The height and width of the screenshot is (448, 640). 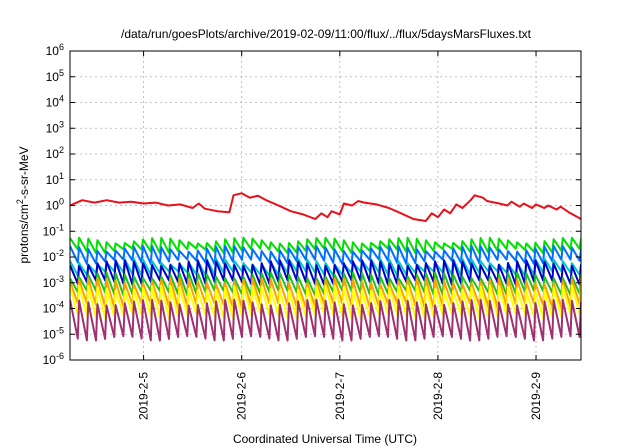 I want to click on x-tick-label: 2019-2-6, so click(x=242, y=396).